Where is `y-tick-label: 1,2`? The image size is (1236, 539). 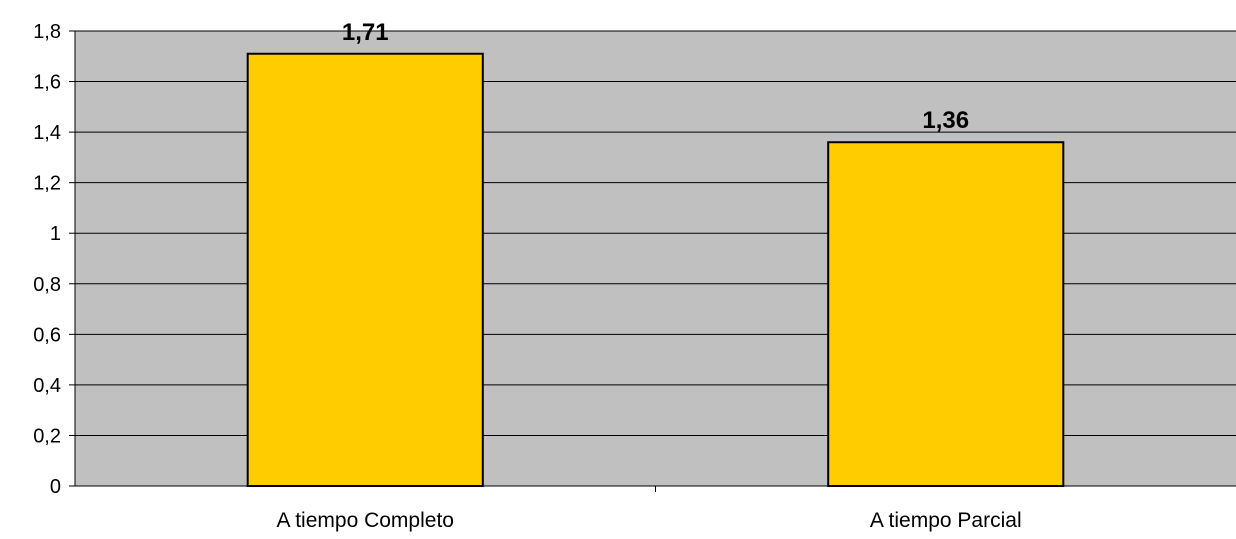 y-tick-label: 1,2 is located at coordinates (47, 184).